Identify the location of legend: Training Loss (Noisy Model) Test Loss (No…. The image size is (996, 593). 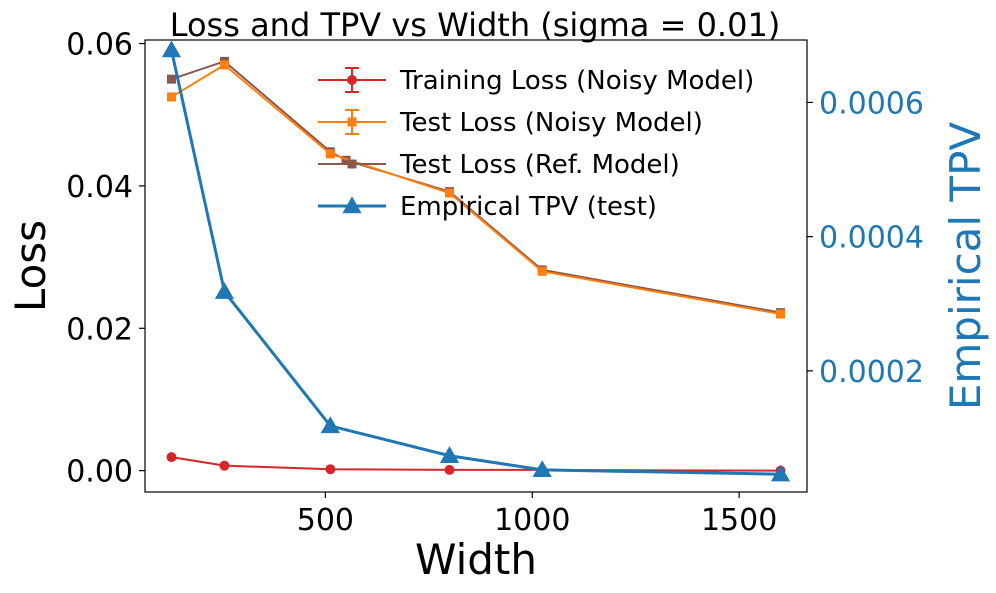
(536, 144).